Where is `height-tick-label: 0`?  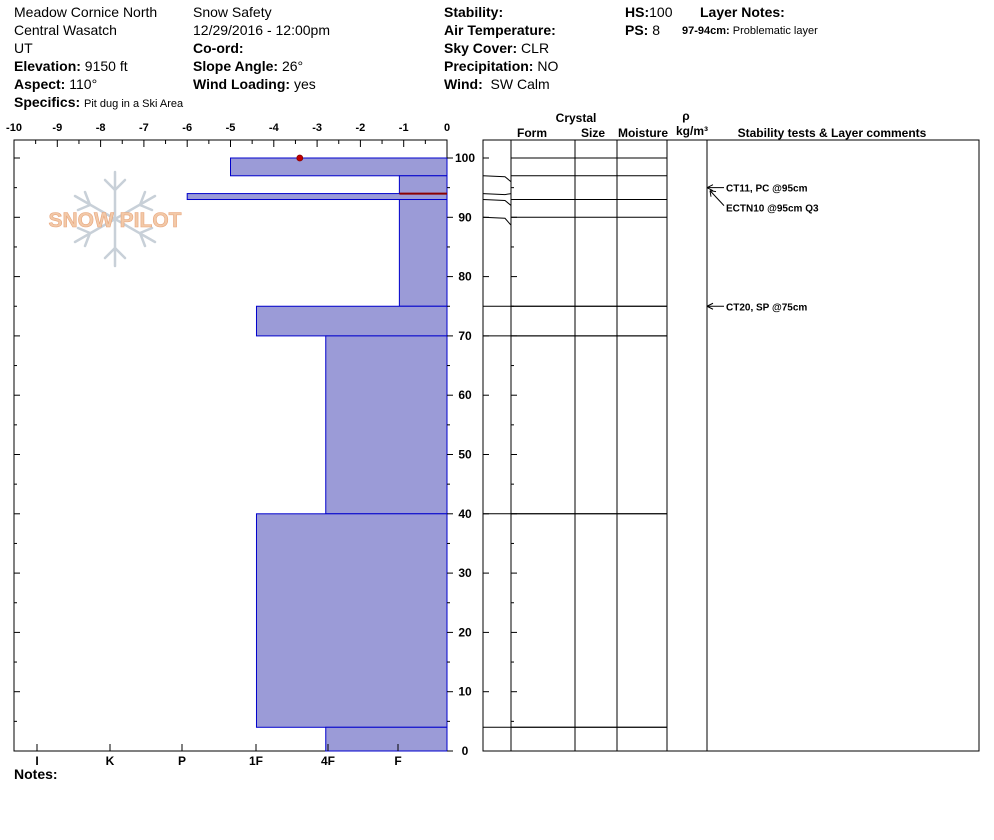 height-tick-label: 0 is located at coordinates (465, 751).